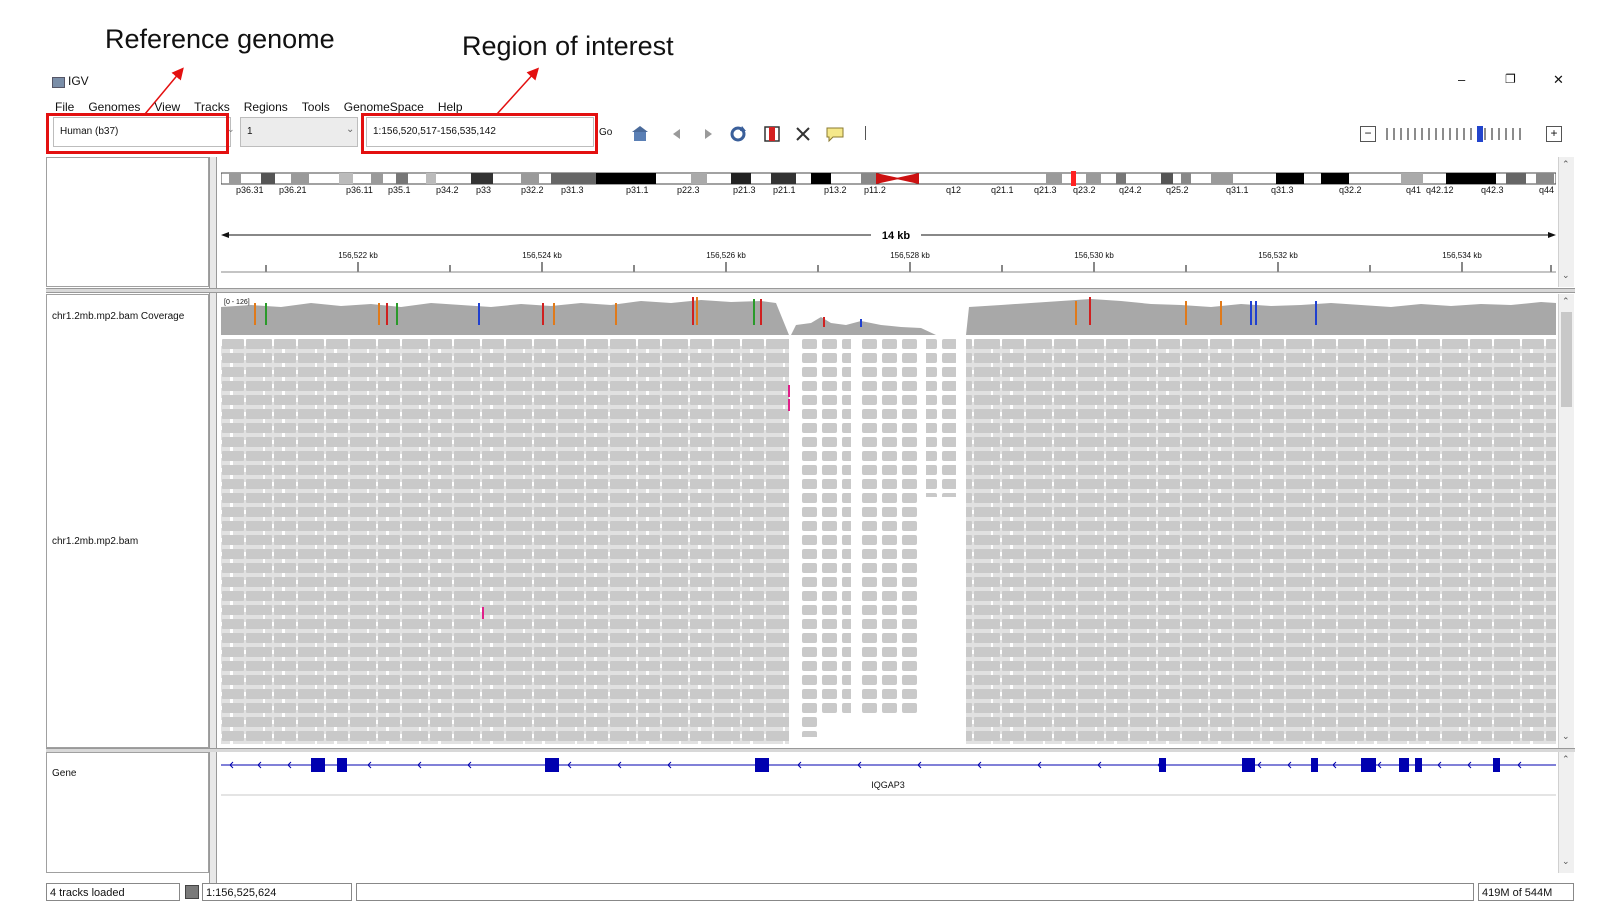 The width and height of the screenshot is (1618, 915). Describe the element at coordinates (888, 185) in the screenshot. I see `ideogram` at that location.